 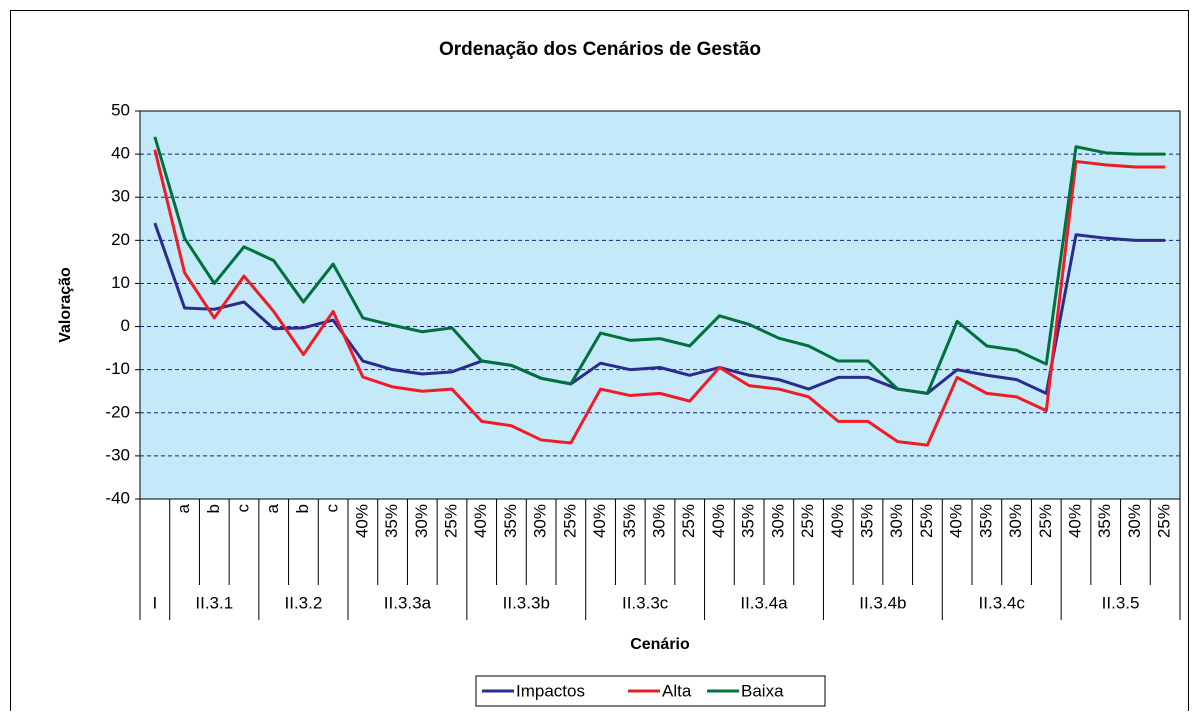 I want to click on group-label: II.3.2, so click(x=304, y=602).